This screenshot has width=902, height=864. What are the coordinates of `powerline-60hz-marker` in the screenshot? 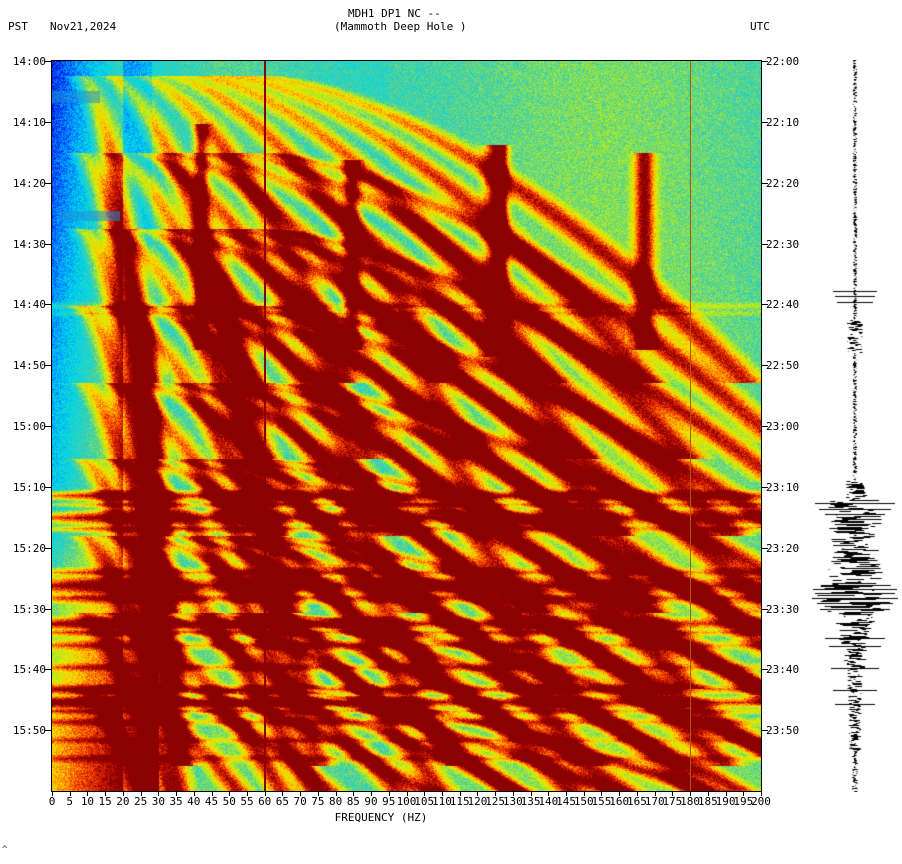 It's located at (265, 426).